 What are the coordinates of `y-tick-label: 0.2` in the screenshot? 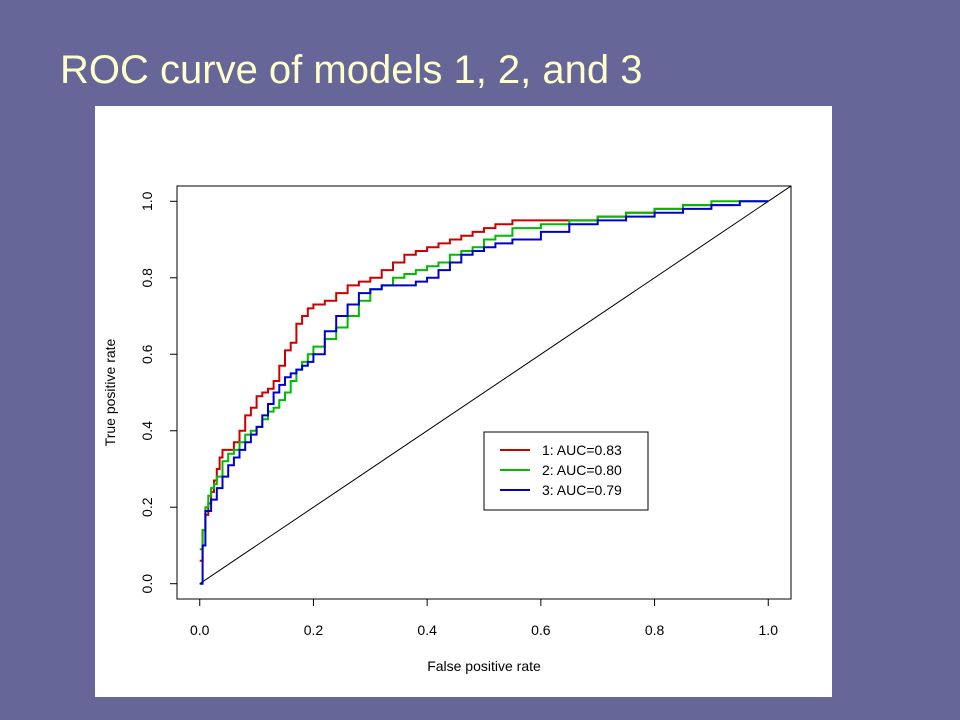 It's located at (147, 507).